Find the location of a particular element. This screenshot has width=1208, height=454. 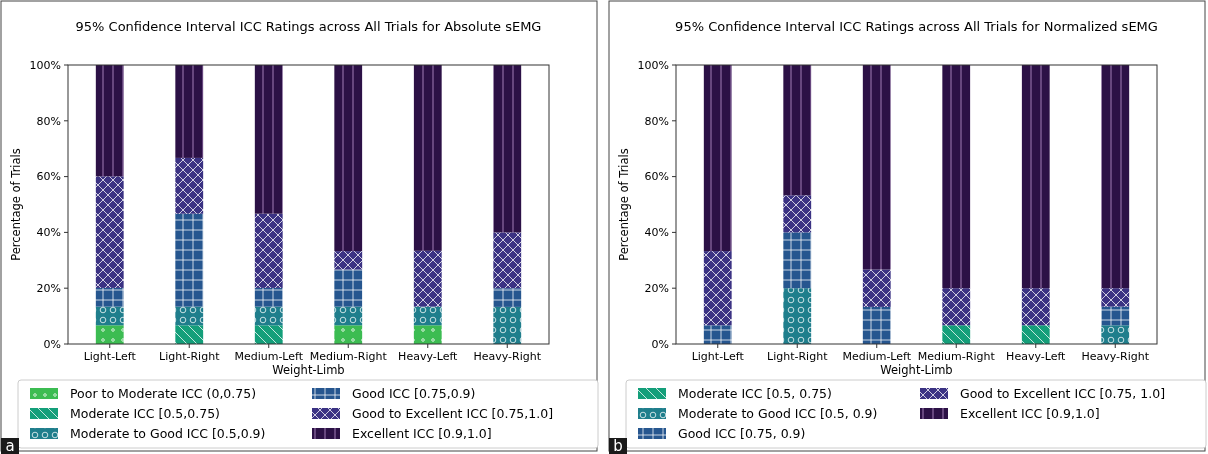

legend-label: Good to Excellent ICC [0.75,1.0] is located at coordinates (453, 414).